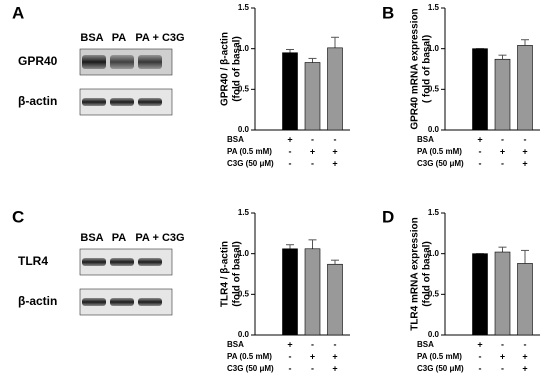  What do you see at coordinates (415, 68) in the screenshot?
I see `y-axis-label: GPR40 mRNA expression` at bounding box center [415, 68].